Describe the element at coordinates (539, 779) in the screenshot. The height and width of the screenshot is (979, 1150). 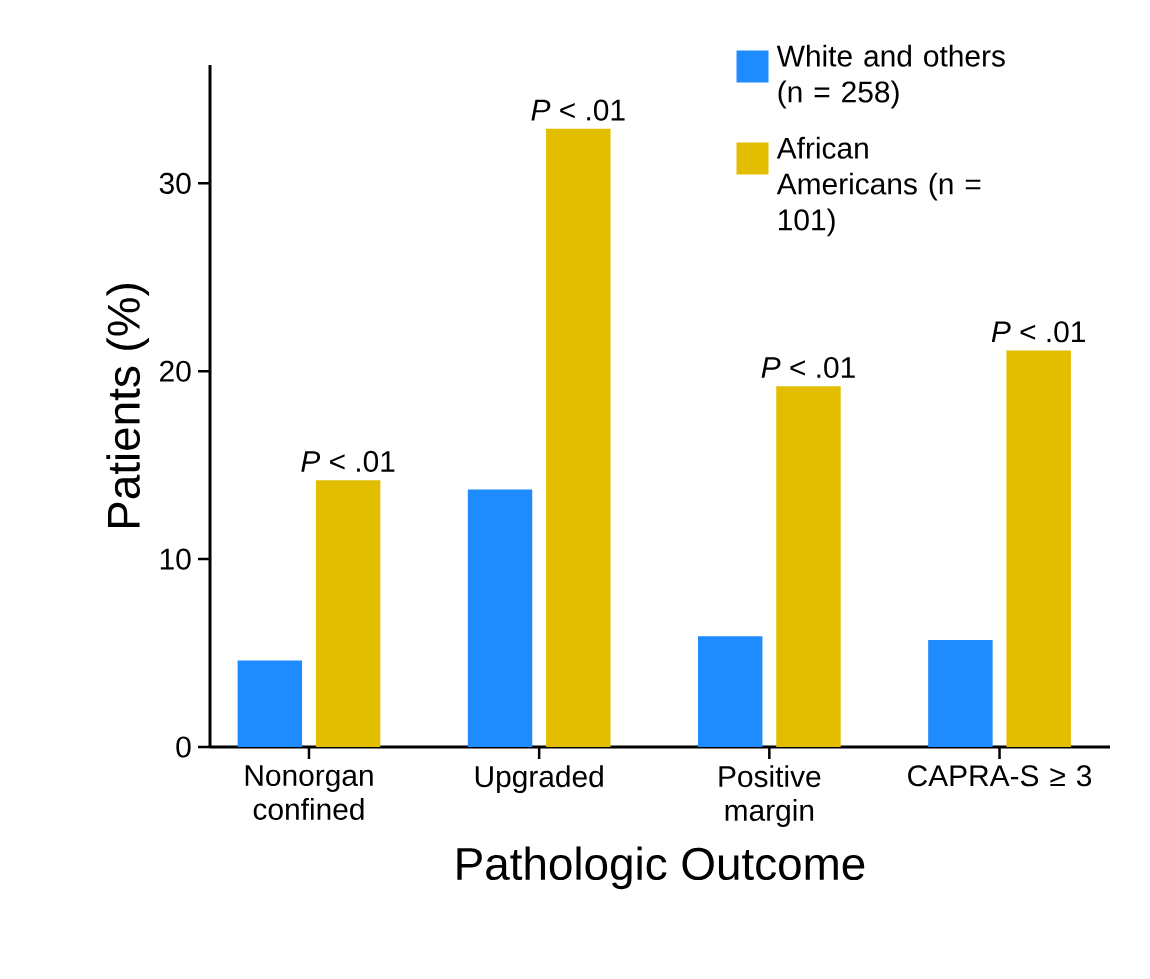
I see `x-tick-label: Upgraded` at that location.